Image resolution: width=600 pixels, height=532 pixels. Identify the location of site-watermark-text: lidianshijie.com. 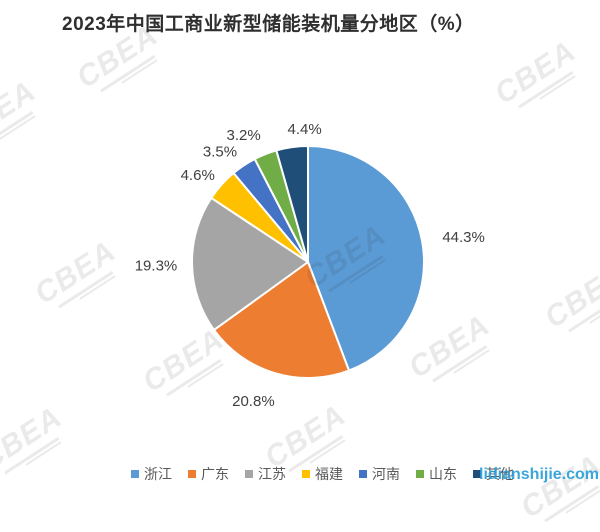
(539, 474).